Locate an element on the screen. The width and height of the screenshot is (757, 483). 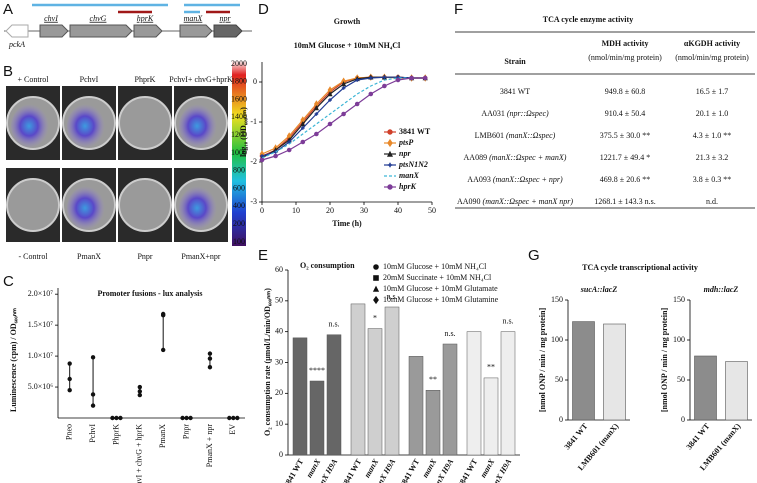
table-cell: AA090 (manX::Ωspec + manX npr) is located at coordinates (515, 201).